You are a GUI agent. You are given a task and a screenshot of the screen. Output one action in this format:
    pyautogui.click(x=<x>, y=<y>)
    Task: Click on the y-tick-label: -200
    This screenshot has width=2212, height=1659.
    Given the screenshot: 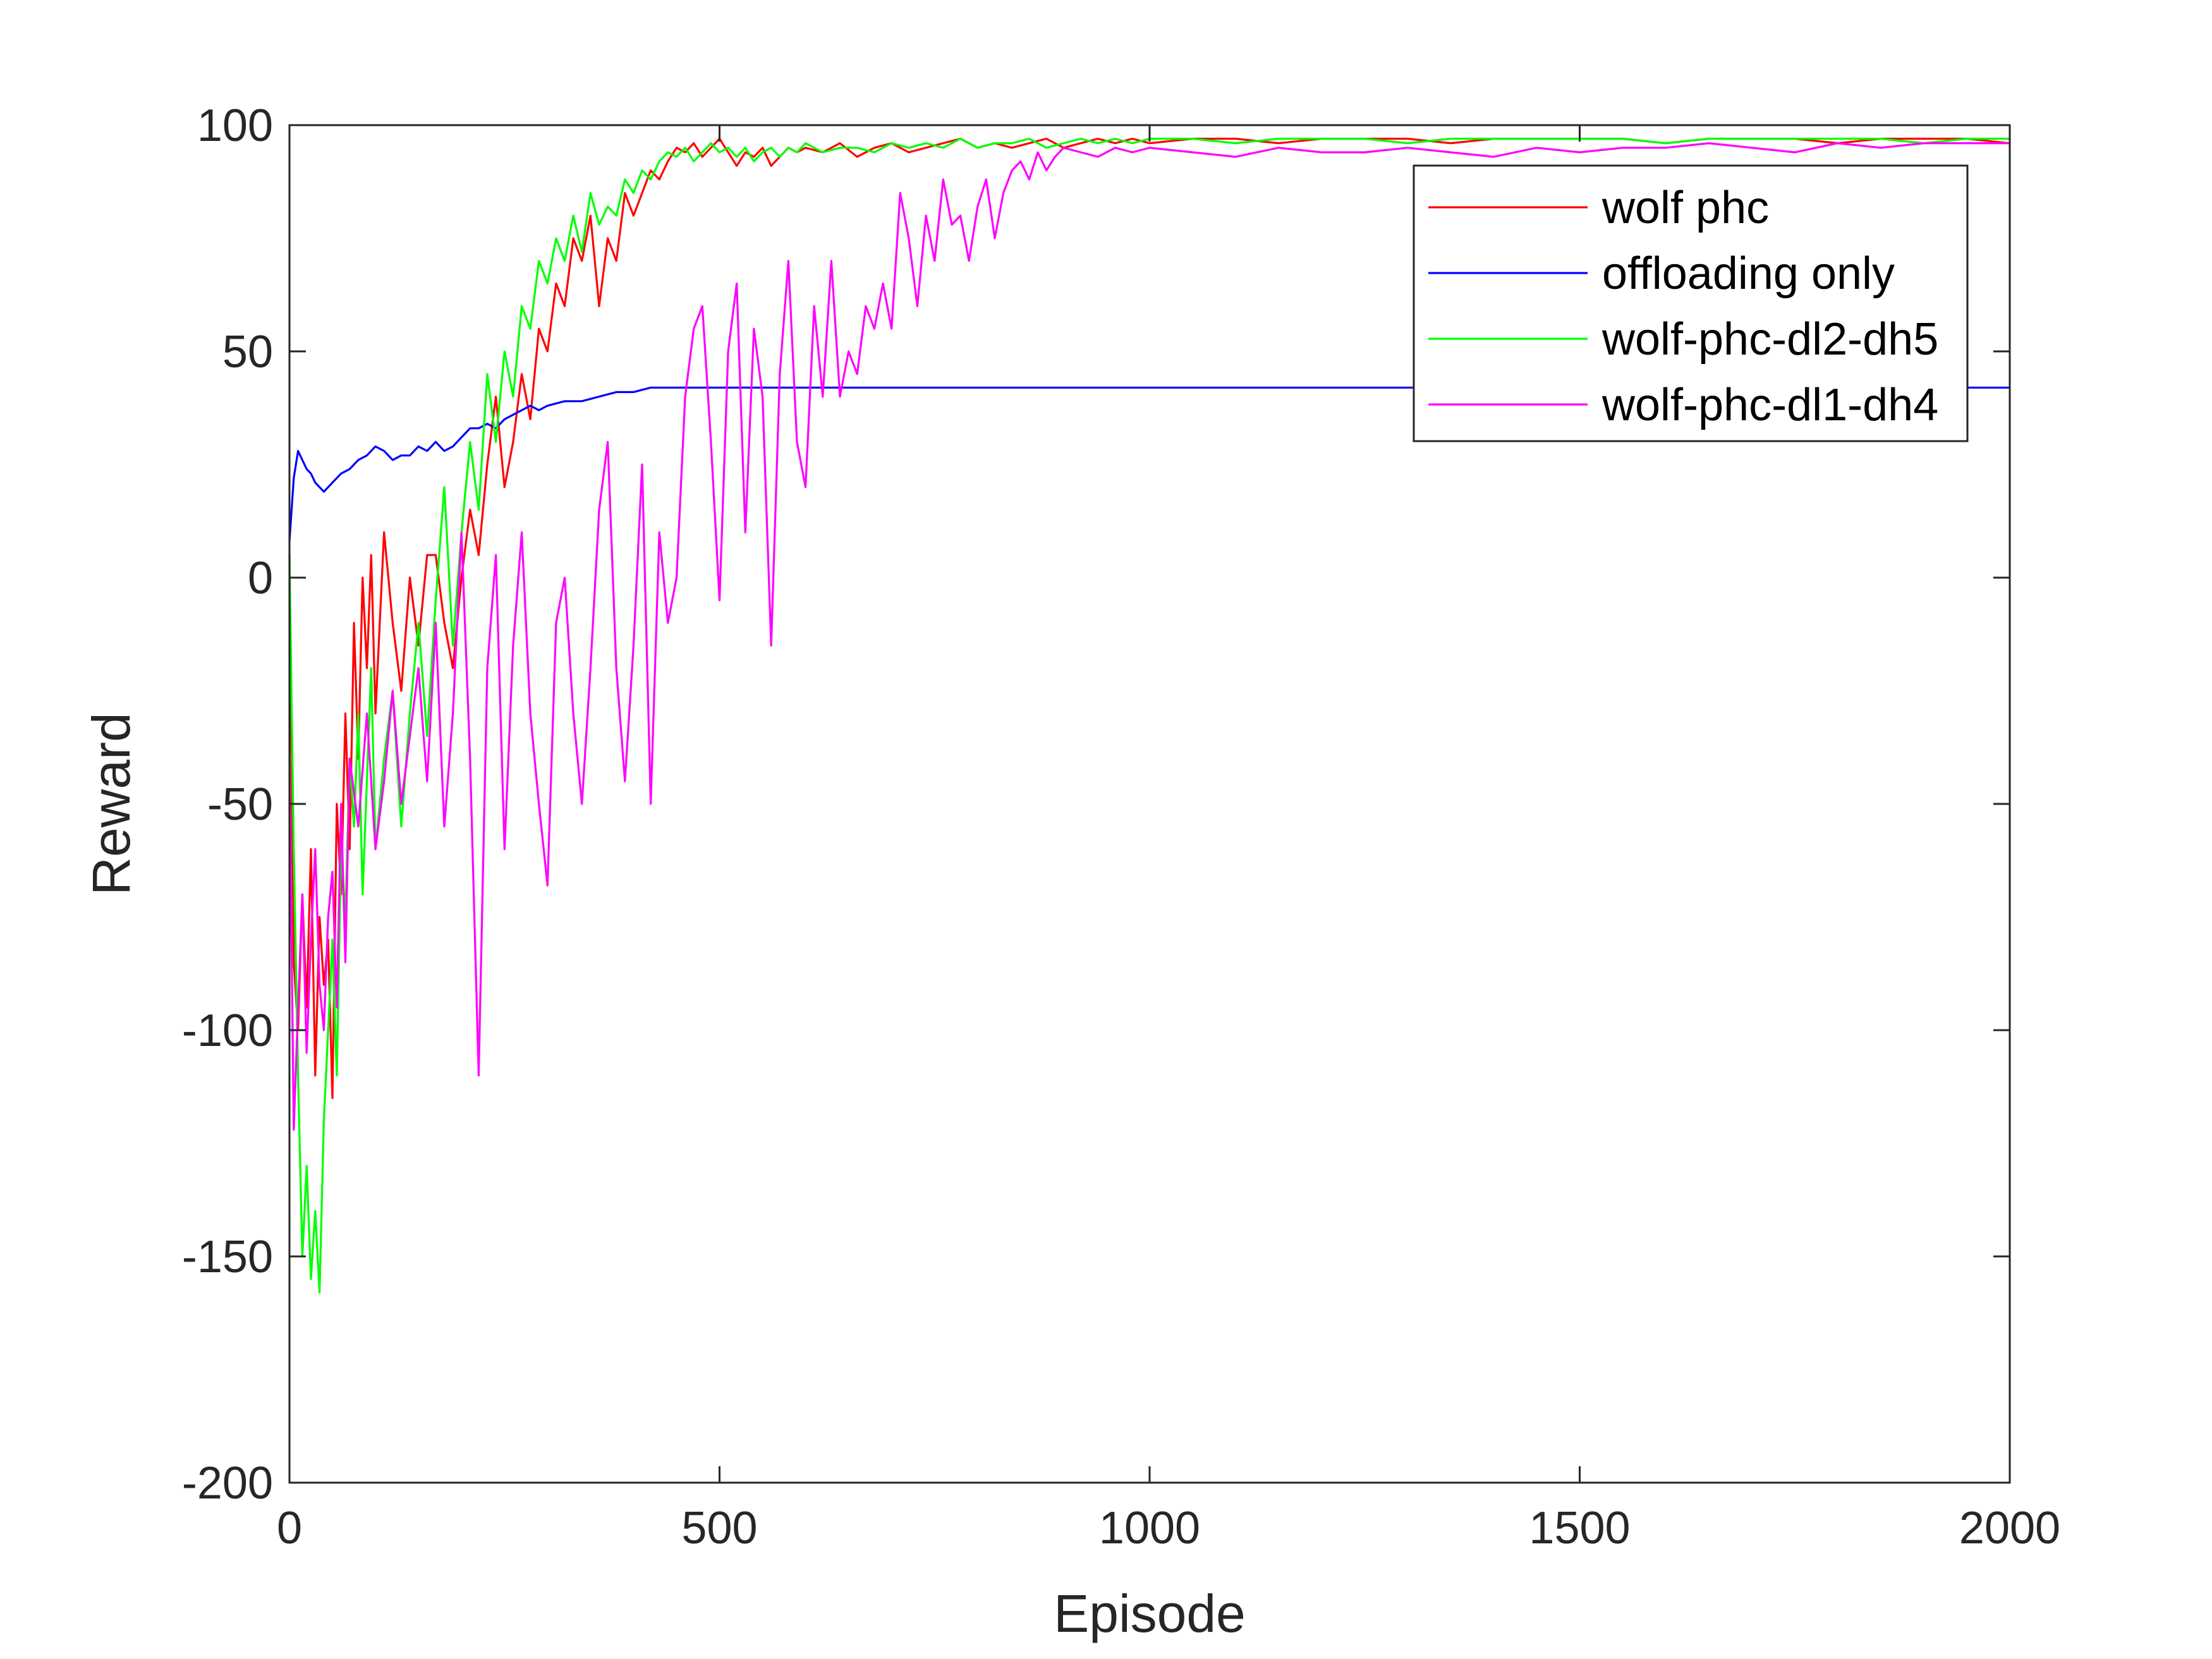 What is the action you would take?
    pyautogui.click(x=227, y=1483)
    